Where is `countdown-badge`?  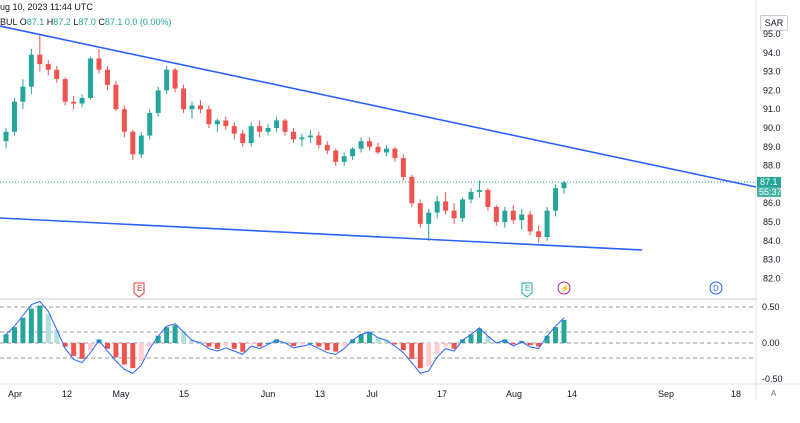
countdown-badge is located at coordinates (769, 192).